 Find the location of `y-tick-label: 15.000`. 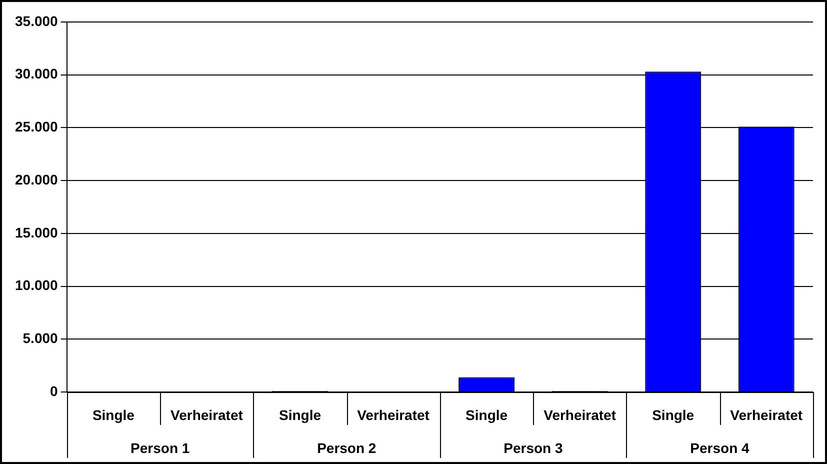

y-tick-label: 15.000 is located at coordinates (36, 232).